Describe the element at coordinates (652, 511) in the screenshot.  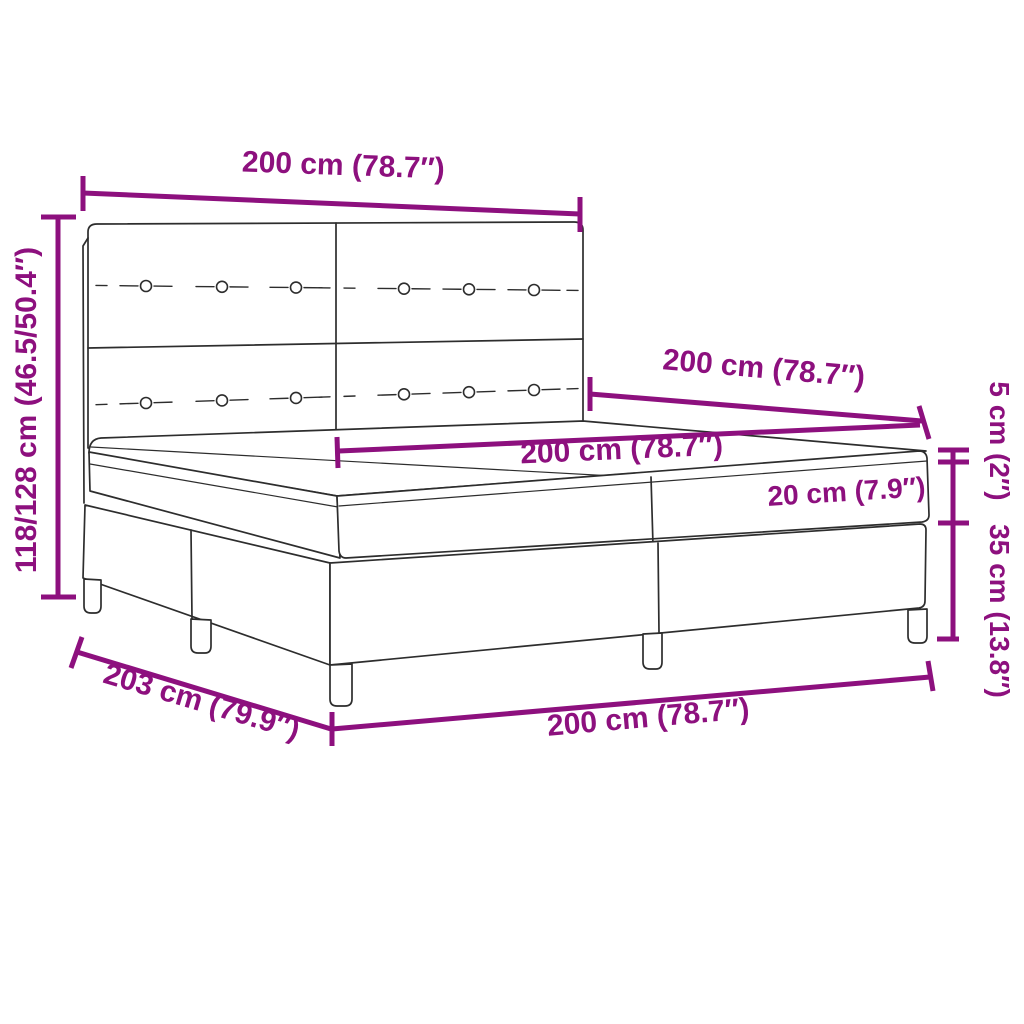
I see `mattress-foot-divider` at that location.